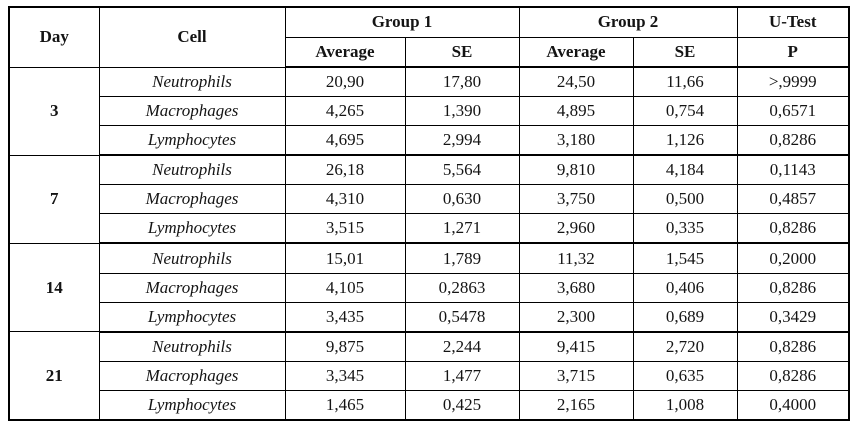  What do you see at coordinates (462, 258) in the screenshot?
I see `g1-se-value: 1,789` at bounding box center [462, 258].